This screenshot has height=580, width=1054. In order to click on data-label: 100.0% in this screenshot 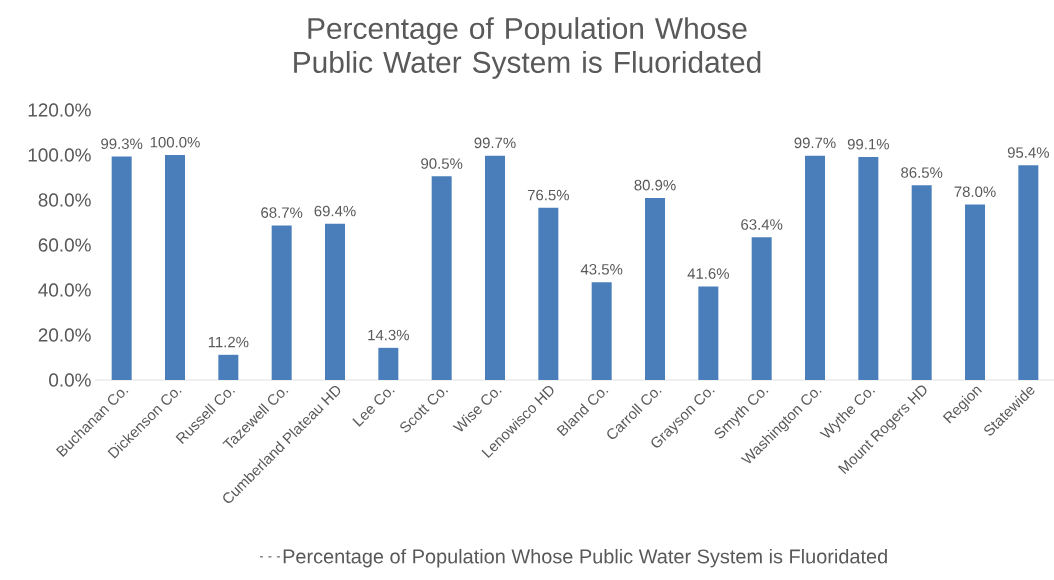, I will do `click(175, 142)`.